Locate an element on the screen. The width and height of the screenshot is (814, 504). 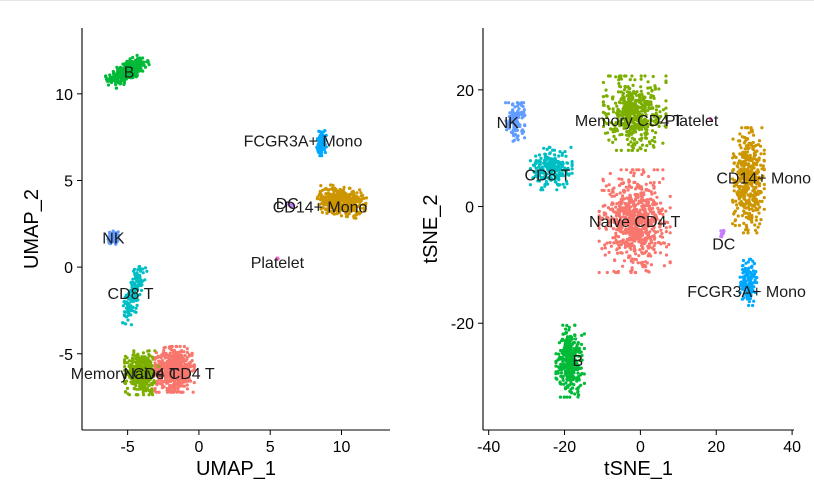
cluster-label: Naive CD4 T is located at coordinates (635, 222).